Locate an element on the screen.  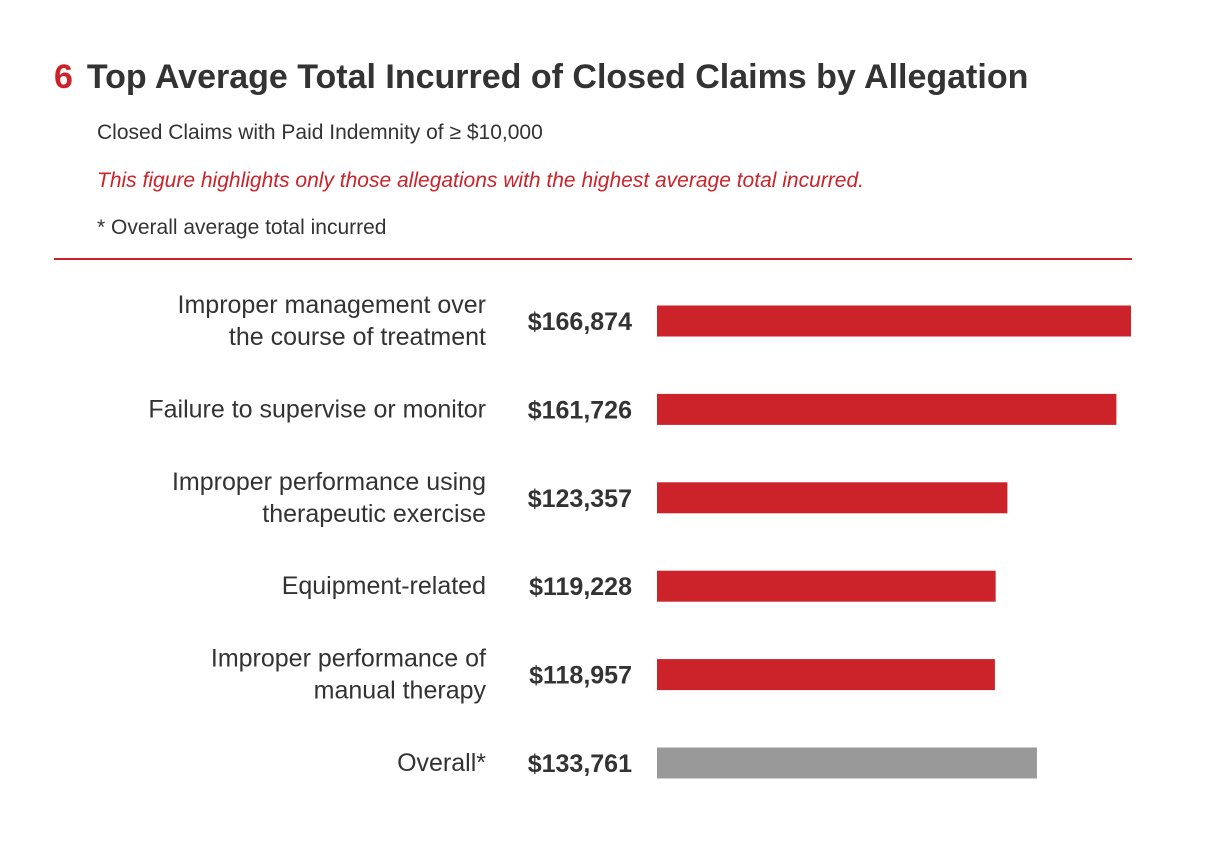
category-label: therapeutic exercise is located at coordinates (374, 514).